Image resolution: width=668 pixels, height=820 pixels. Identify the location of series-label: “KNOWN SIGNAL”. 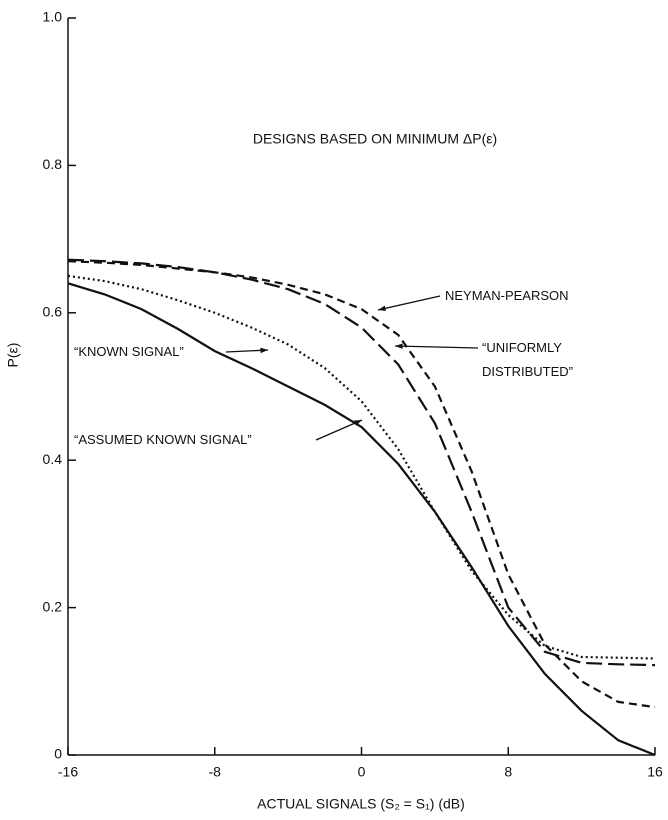
(129, 351).